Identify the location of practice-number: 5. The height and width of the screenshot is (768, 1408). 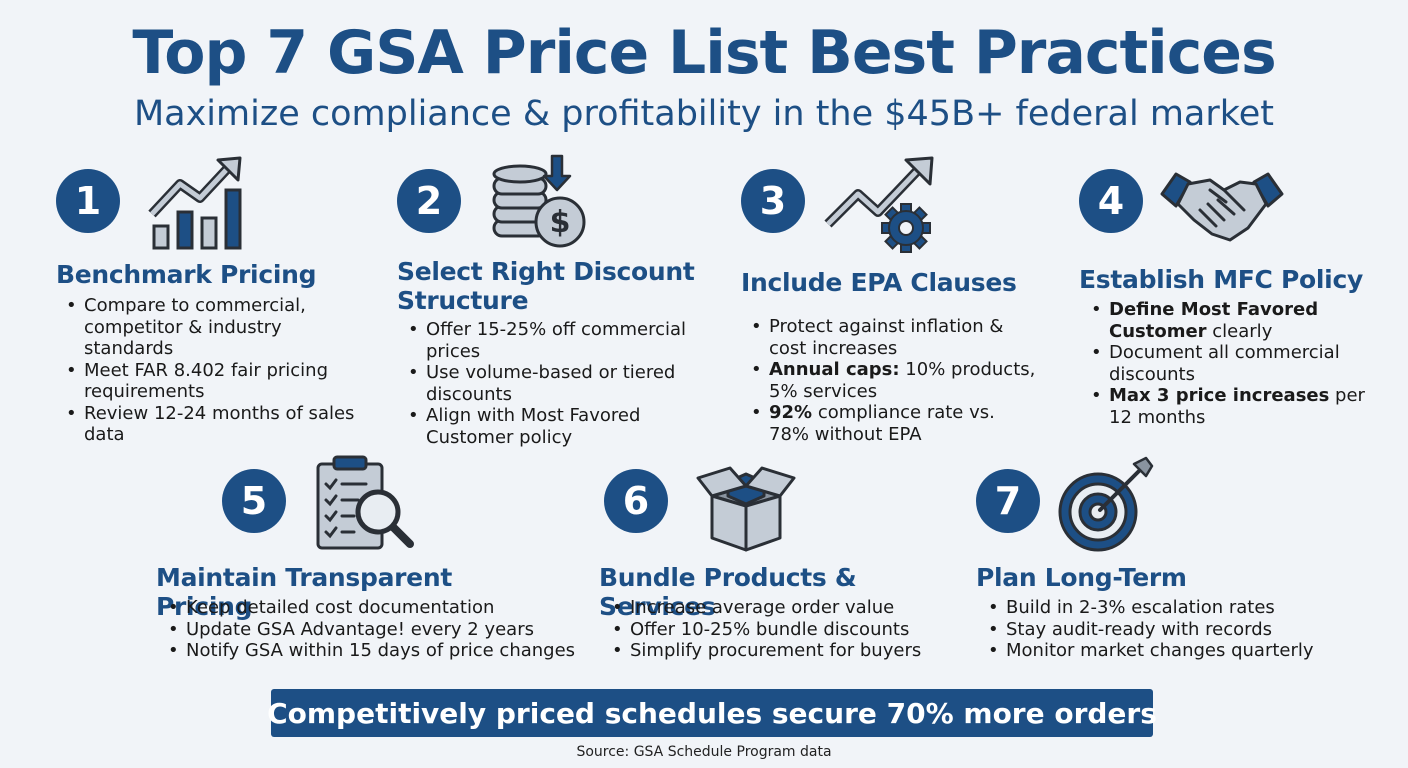
(254, 501).